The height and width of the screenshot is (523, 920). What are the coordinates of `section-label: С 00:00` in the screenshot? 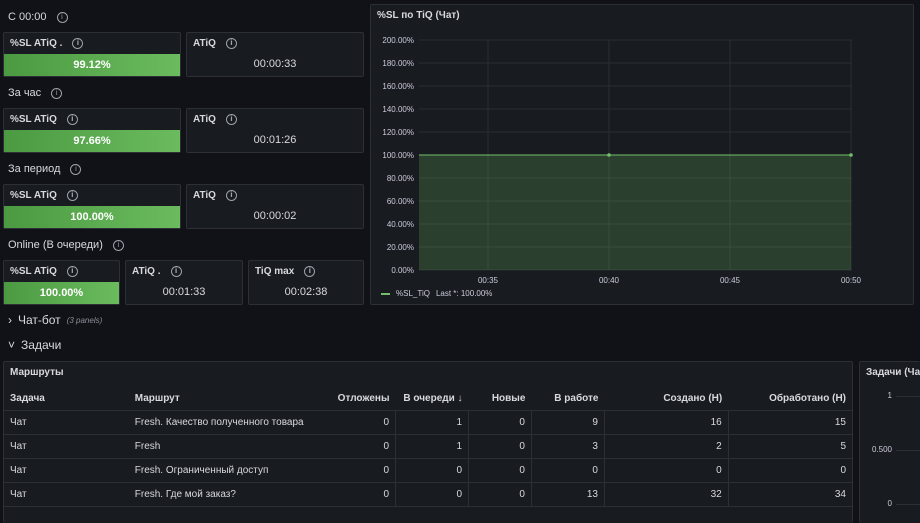 It's located at (27, 17).